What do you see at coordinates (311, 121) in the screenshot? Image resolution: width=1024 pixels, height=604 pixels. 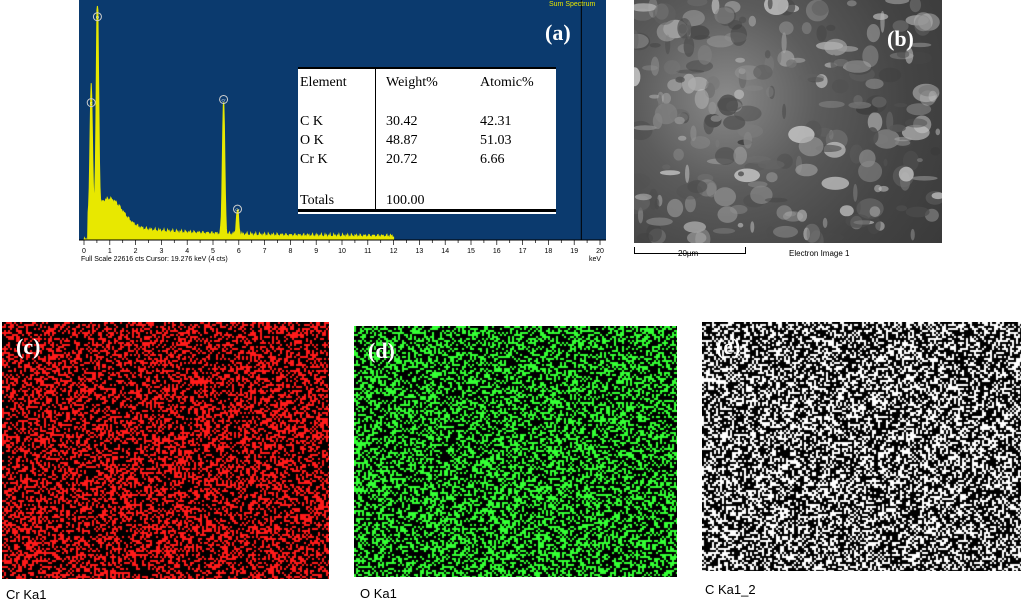 I see `table-cell: C K` at bounding box center [311, 121].